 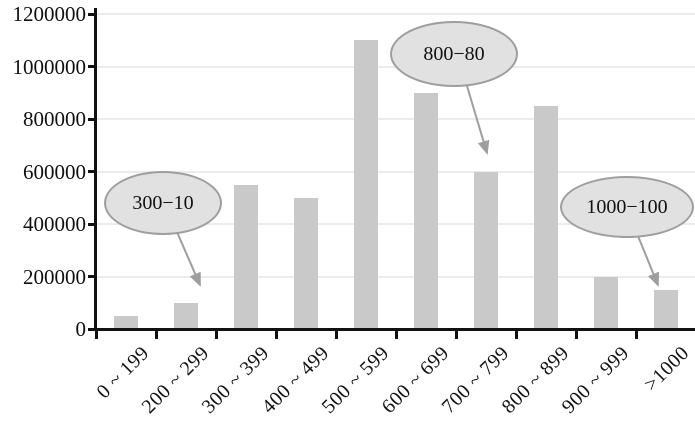 What do you see at coordinates (54, 224) in the screenshot?
I see `y-axis-label: 400000` at bounding box center [54, 224].